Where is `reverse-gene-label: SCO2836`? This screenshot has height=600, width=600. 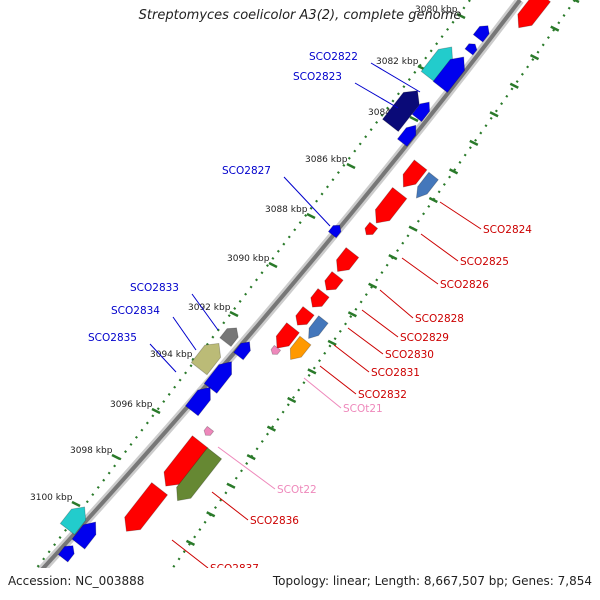
reverse-gene-label: SCO2836 is located at coordinates (274, 521).